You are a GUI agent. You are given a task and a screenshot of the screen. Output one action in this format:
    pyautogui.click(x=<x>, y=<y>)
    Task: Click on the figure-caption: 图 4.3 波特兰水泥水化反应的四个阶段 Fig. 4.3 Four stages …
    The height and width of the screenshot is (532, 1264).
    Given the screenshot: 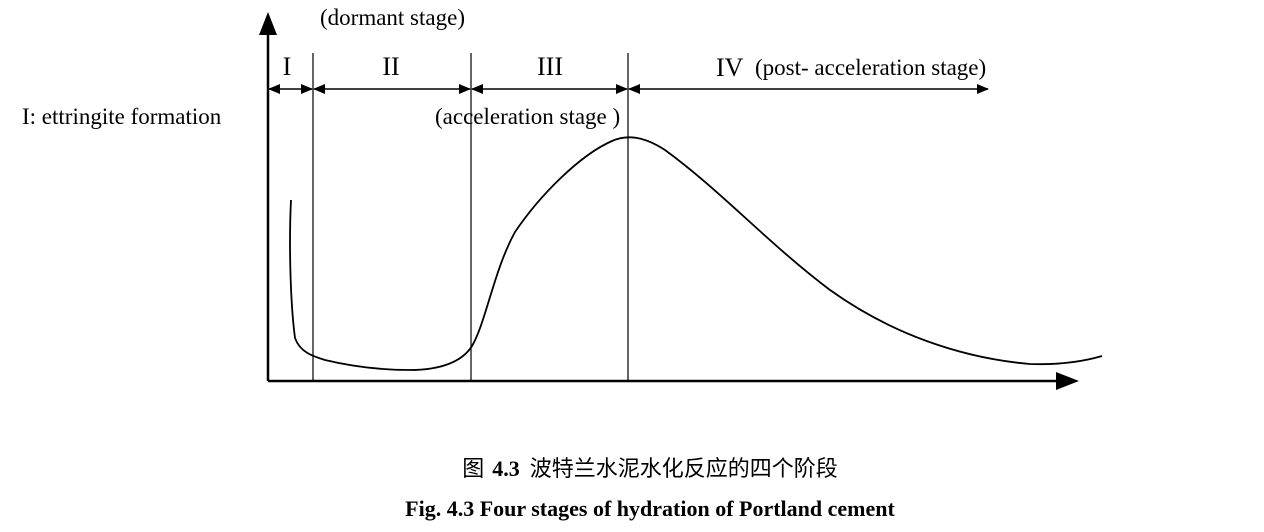 What is the action you would take?
    pyautogui.click(x=650, y=488)
    